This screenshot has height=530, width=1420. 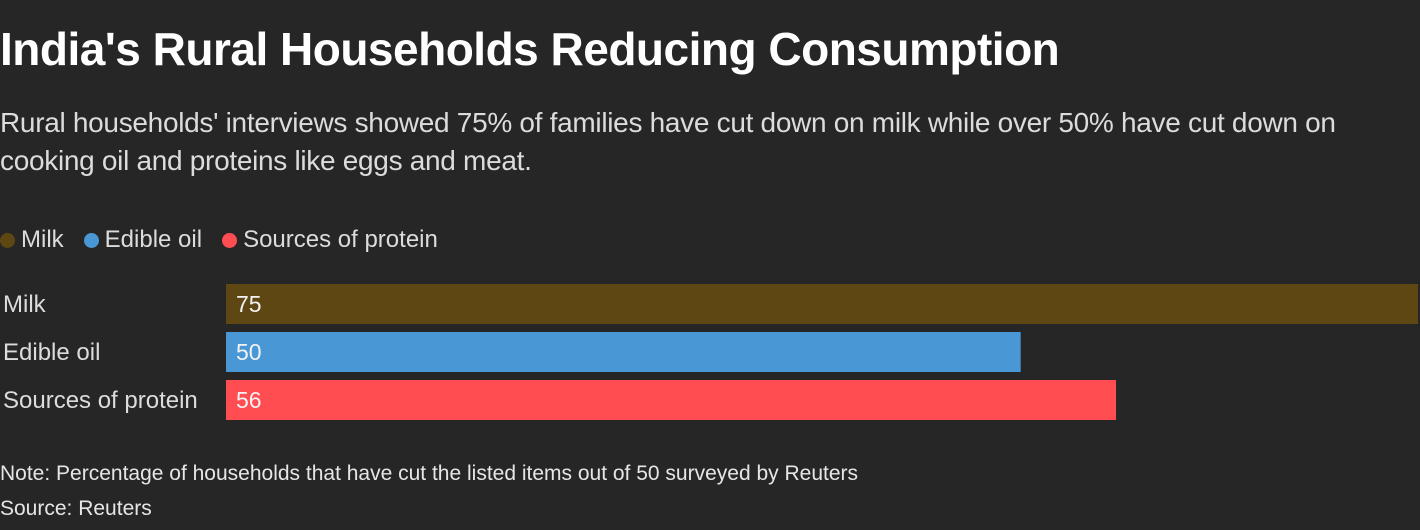 I want to click on legend-item-milk: Milk, so click(x=32, y=240).